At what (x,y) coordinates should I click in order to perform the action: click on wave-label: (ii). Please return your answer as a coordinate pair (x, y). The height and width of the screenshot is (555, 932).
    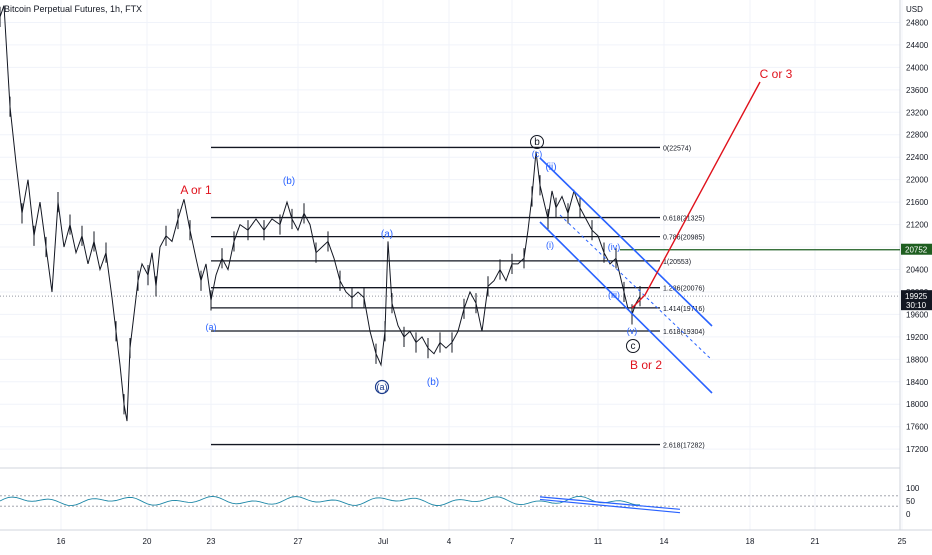
    Looking at the image, I should click on (550, 167).